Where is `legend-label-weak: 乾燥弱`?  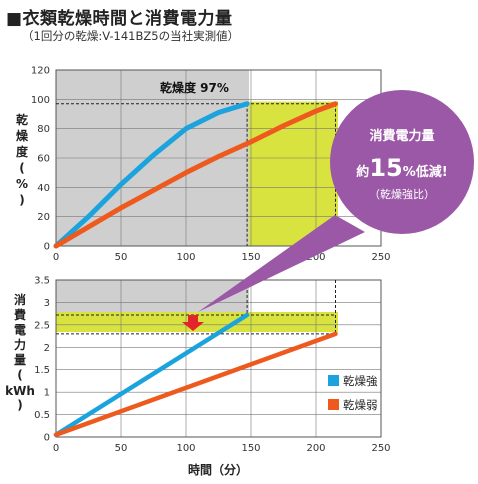 legend-label-weak: 乾燥弱 is located at coordinates (360, 405).